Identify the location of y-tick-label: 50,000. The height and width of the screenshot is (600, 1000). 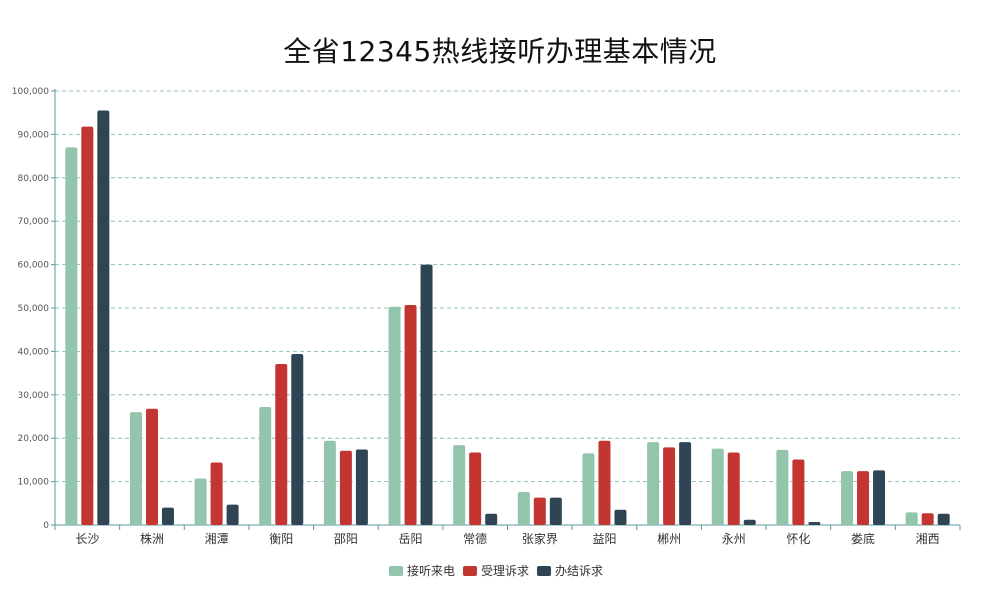
(34, 309).